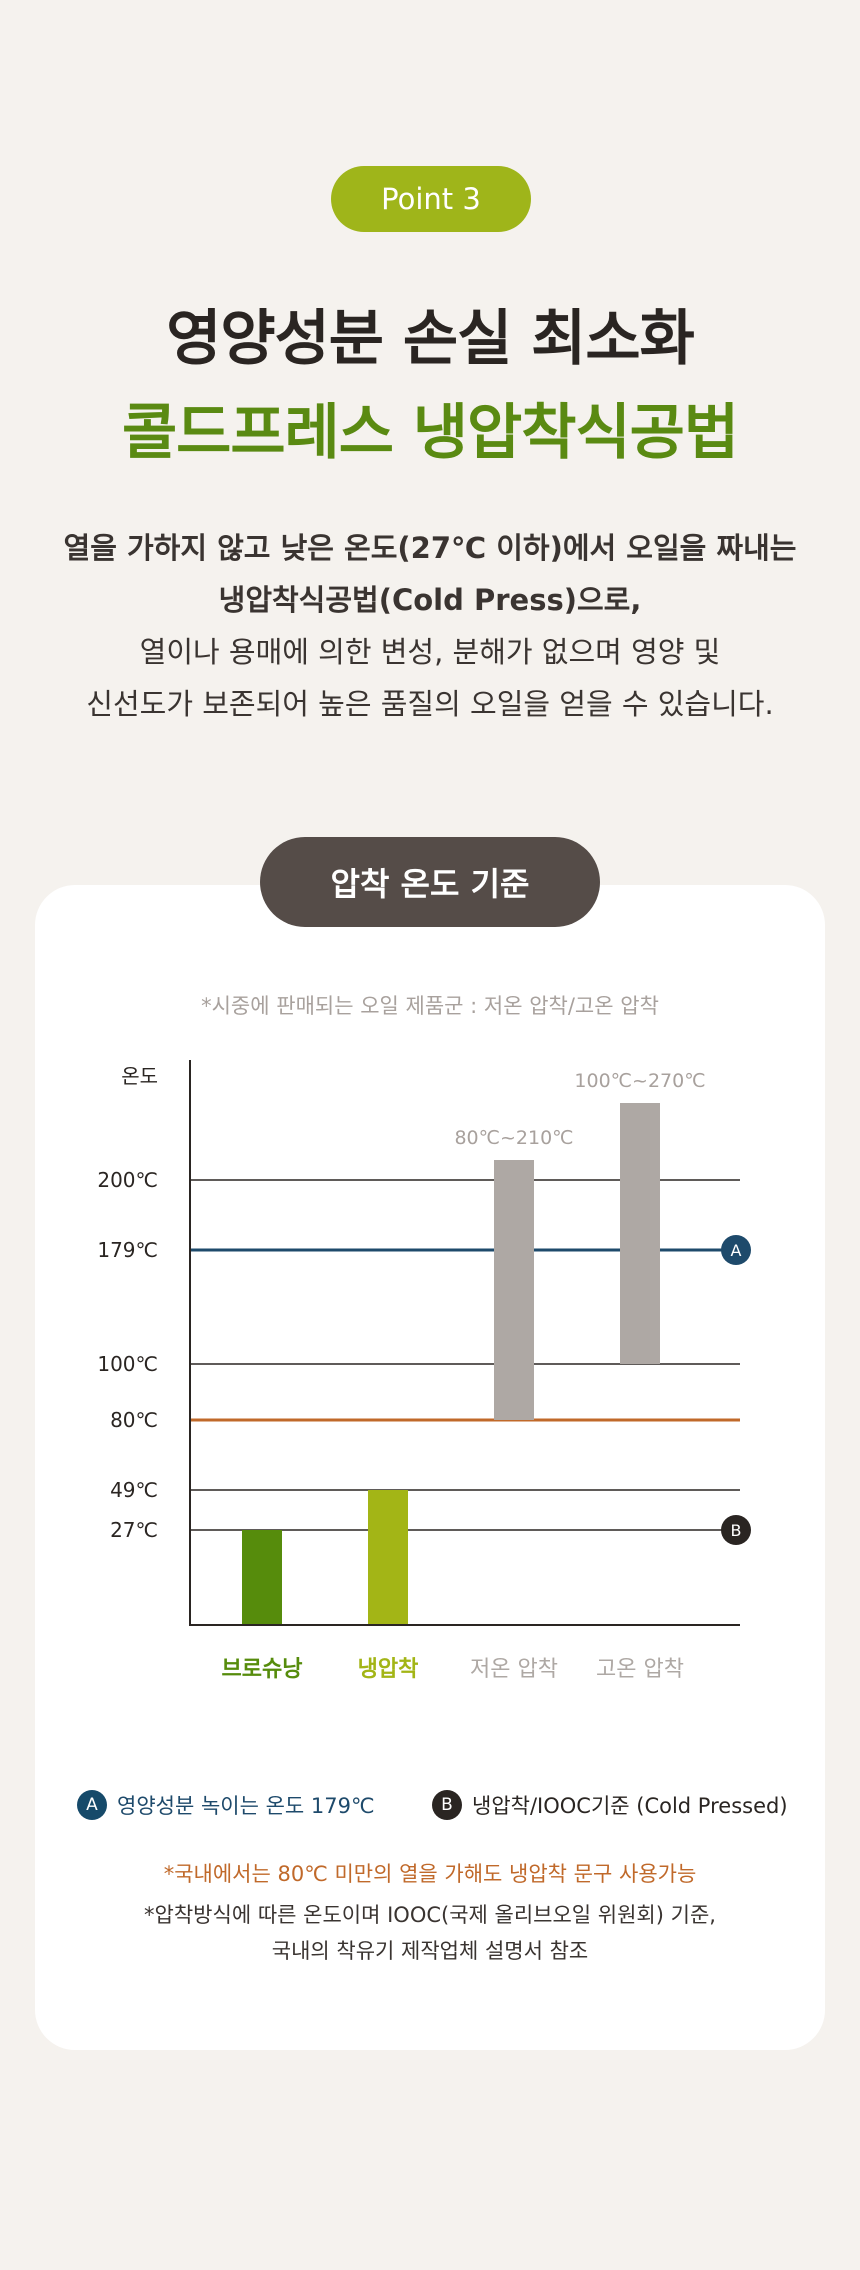 The image size is (860, 2270). Describe the element at coordinates (430, 704) in the screenshot. I see `description-line-4: 신선도가 보존되어 높은 품질의 오일을 얻을 수 있습니다.` at that location.